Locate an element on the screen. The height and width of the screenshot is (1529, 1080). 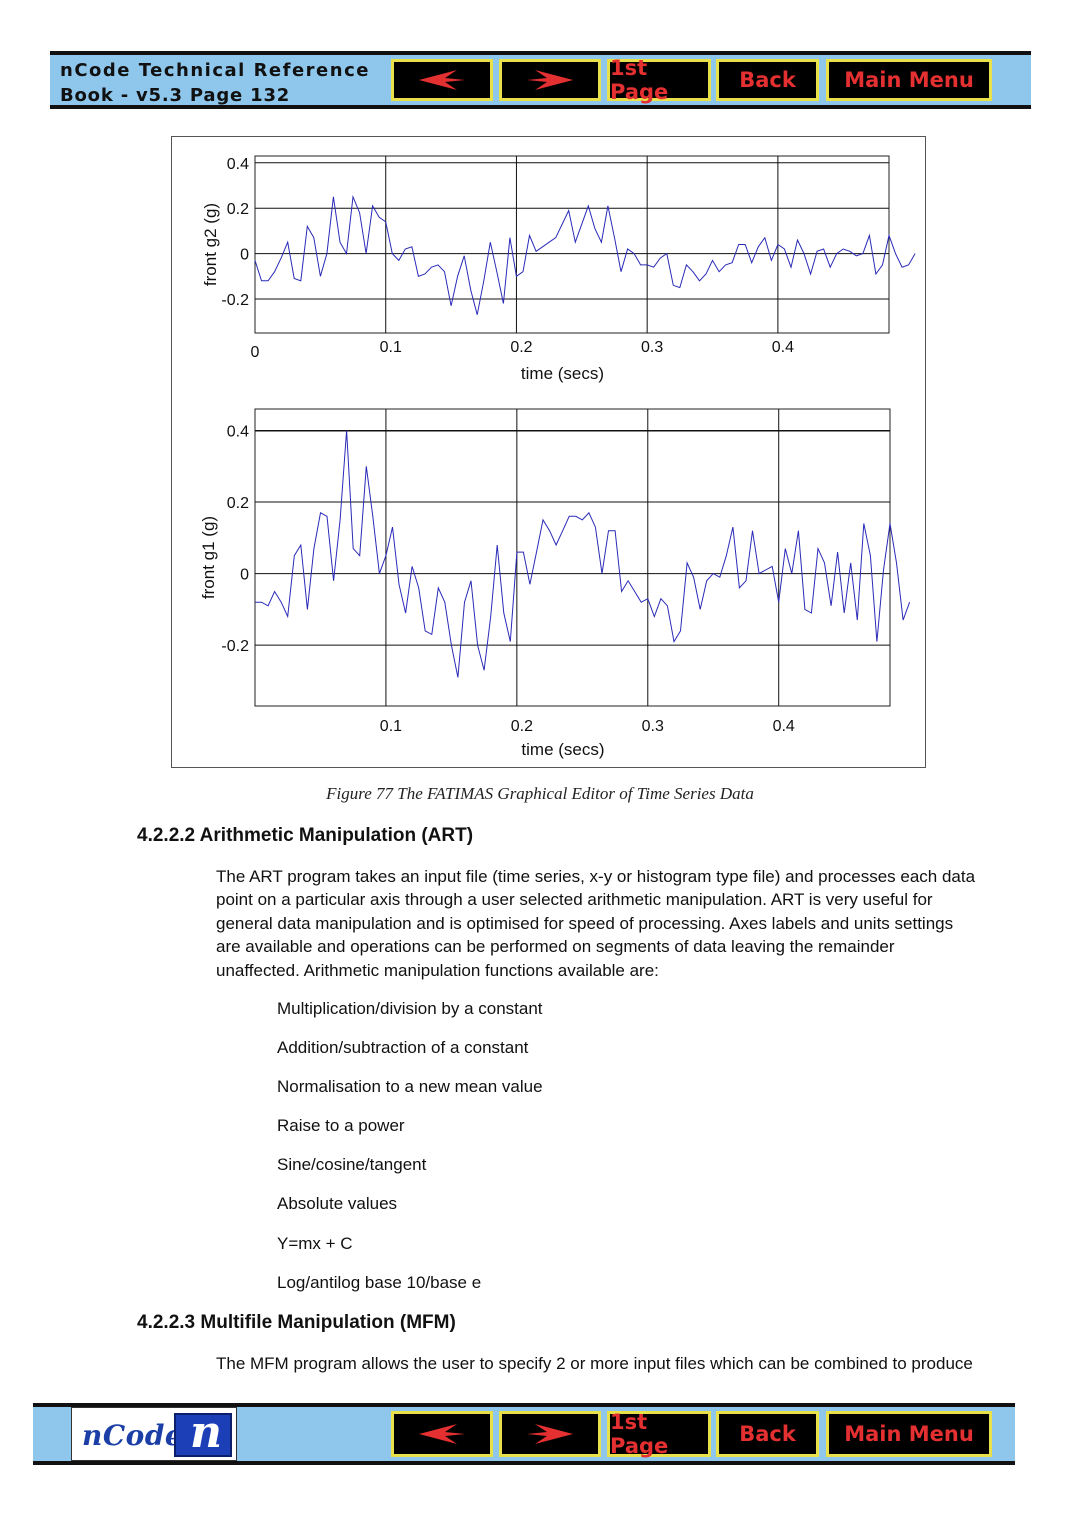
ncode-logo: nCode n is located at coordinates (154, 1434).